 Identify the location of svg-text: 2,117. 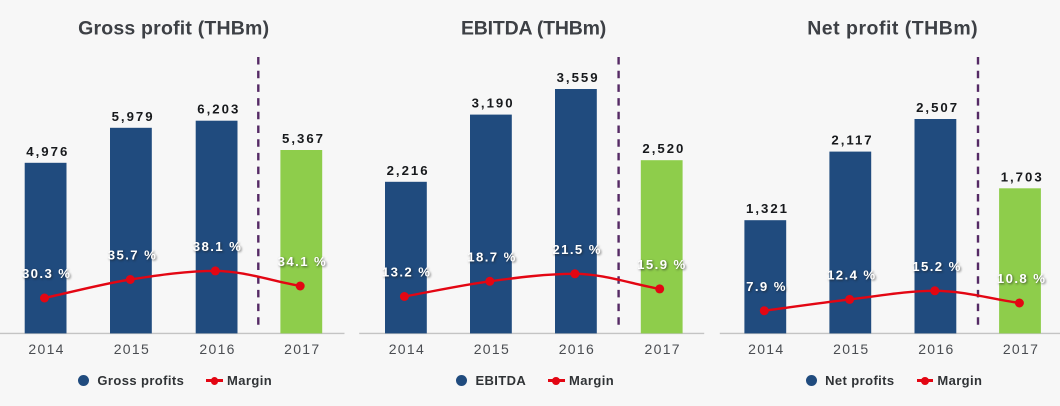
(852, 140).